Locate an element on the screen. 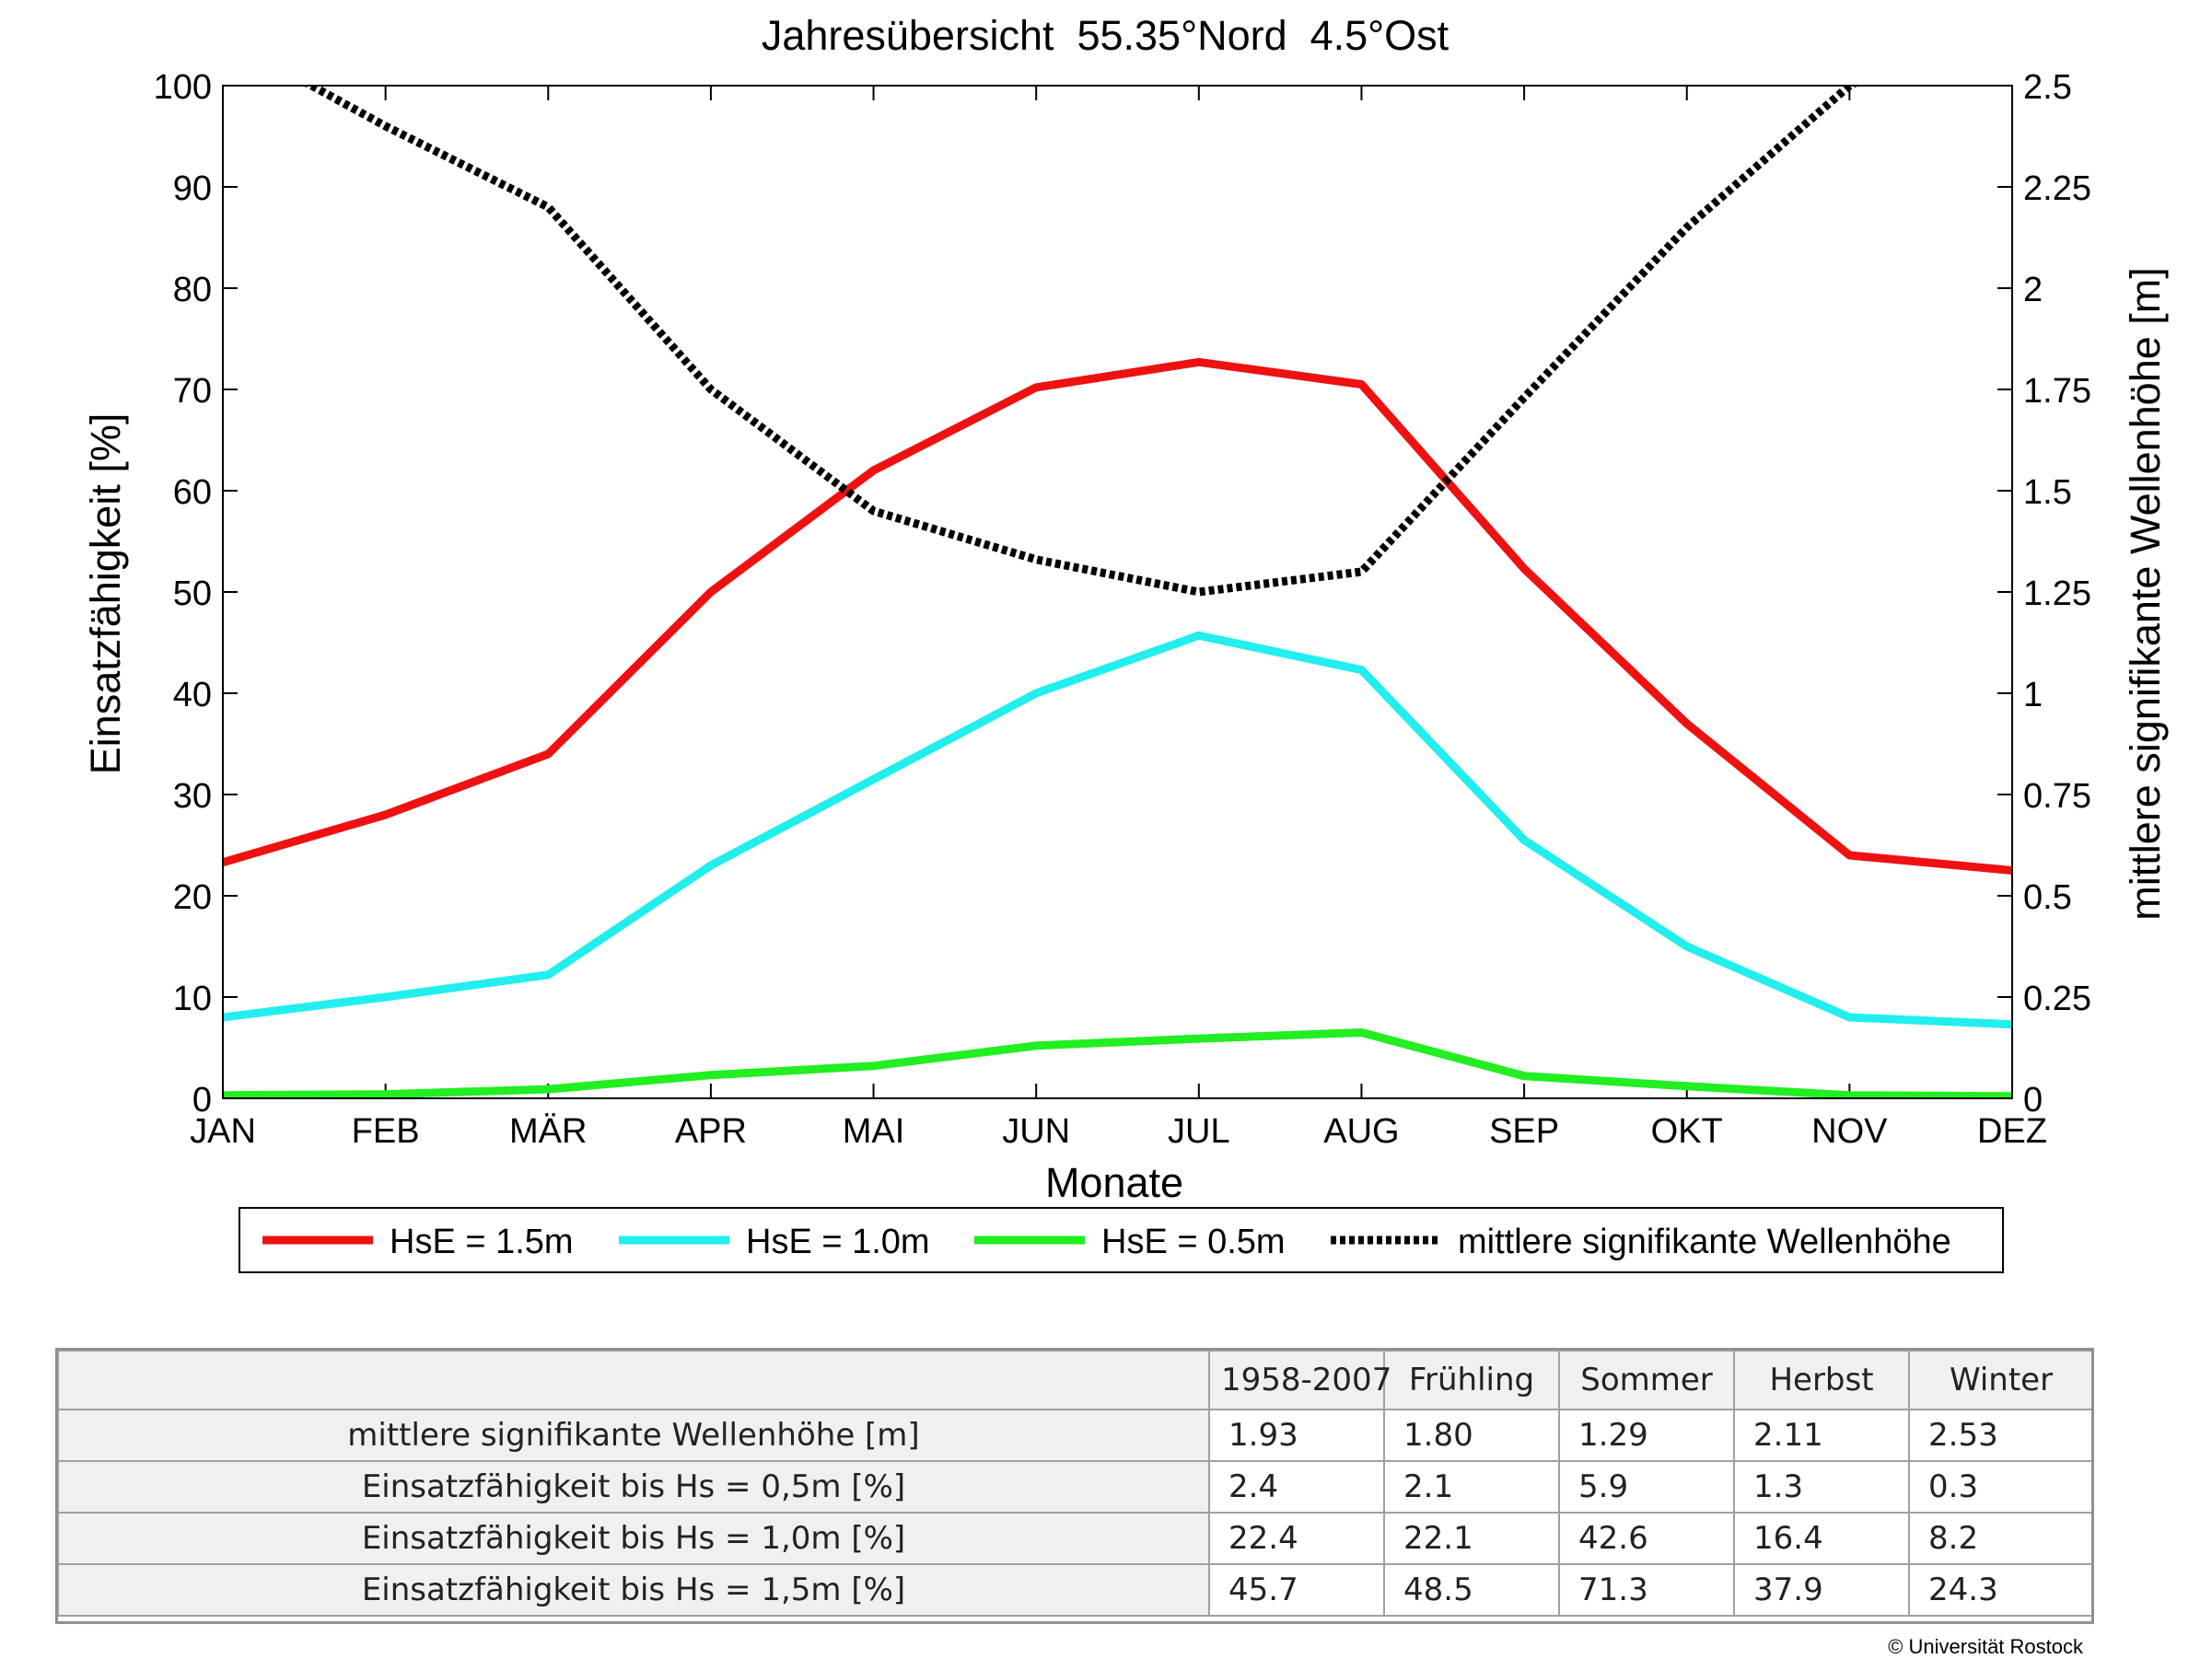  legend-label: HsE = 1.0m is located at coordinates (838, 1242).